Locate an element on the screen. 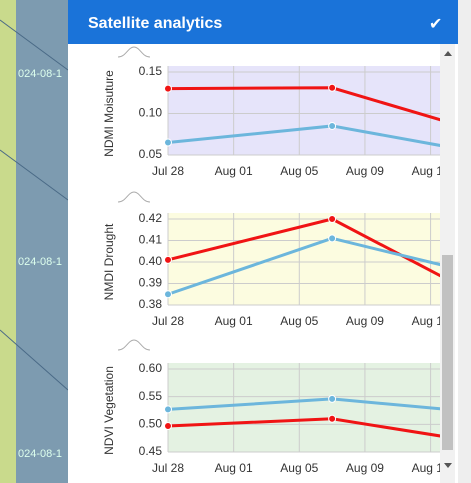 Image resolution: width=471 pixels, height=483 pixels. panel-title: Satellite analytics is located at coordinates (155, 23).